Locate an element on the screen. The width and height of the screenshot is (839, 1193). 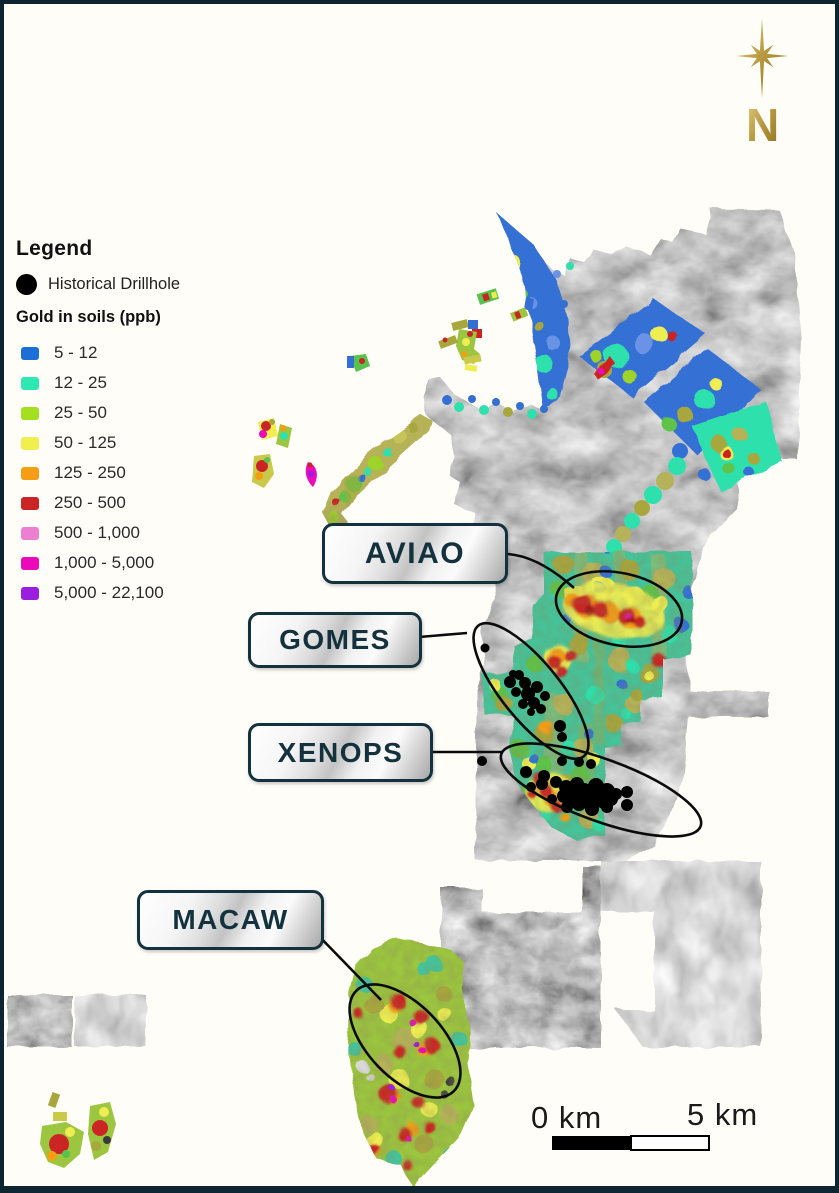
legend-class-row: 12 - 25 is located at coordinates (123, 383).